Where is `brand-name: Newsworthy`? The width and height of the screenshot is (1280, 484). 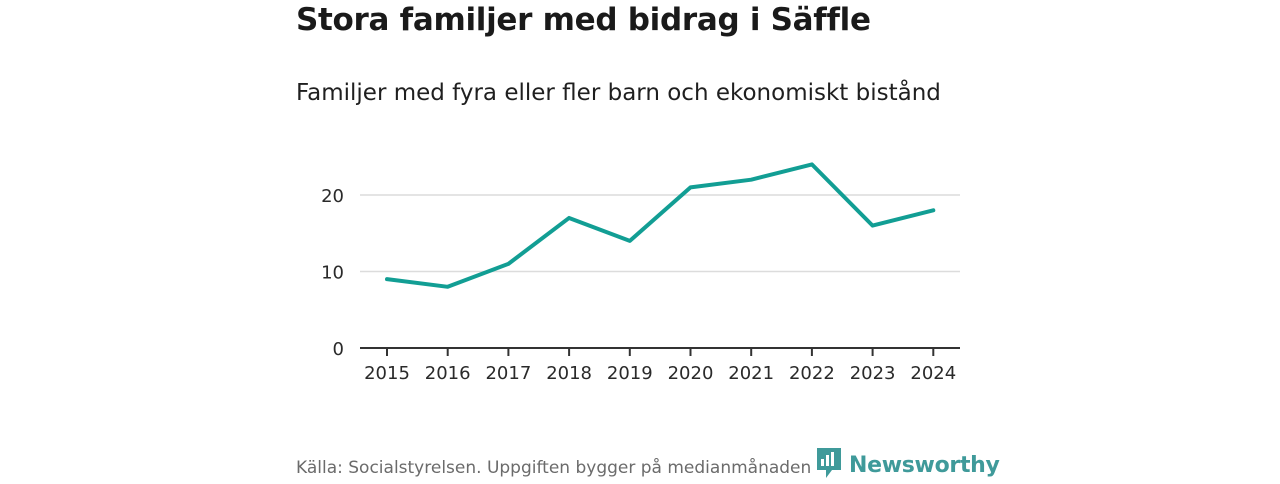 brand-name: Newsworthy is located at coordinates (924, 465).